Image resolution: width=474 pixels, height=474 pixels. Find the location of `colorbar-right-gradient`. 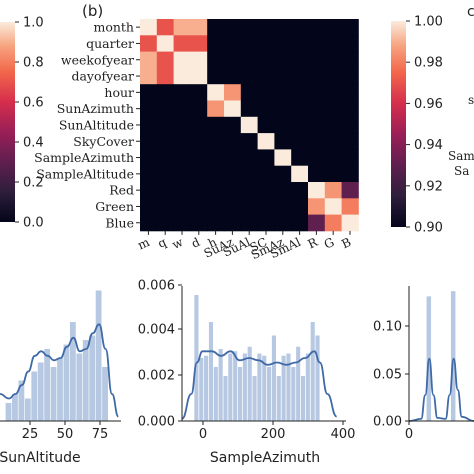

colorbar-right-gradient is located at coordinates (398, 124).